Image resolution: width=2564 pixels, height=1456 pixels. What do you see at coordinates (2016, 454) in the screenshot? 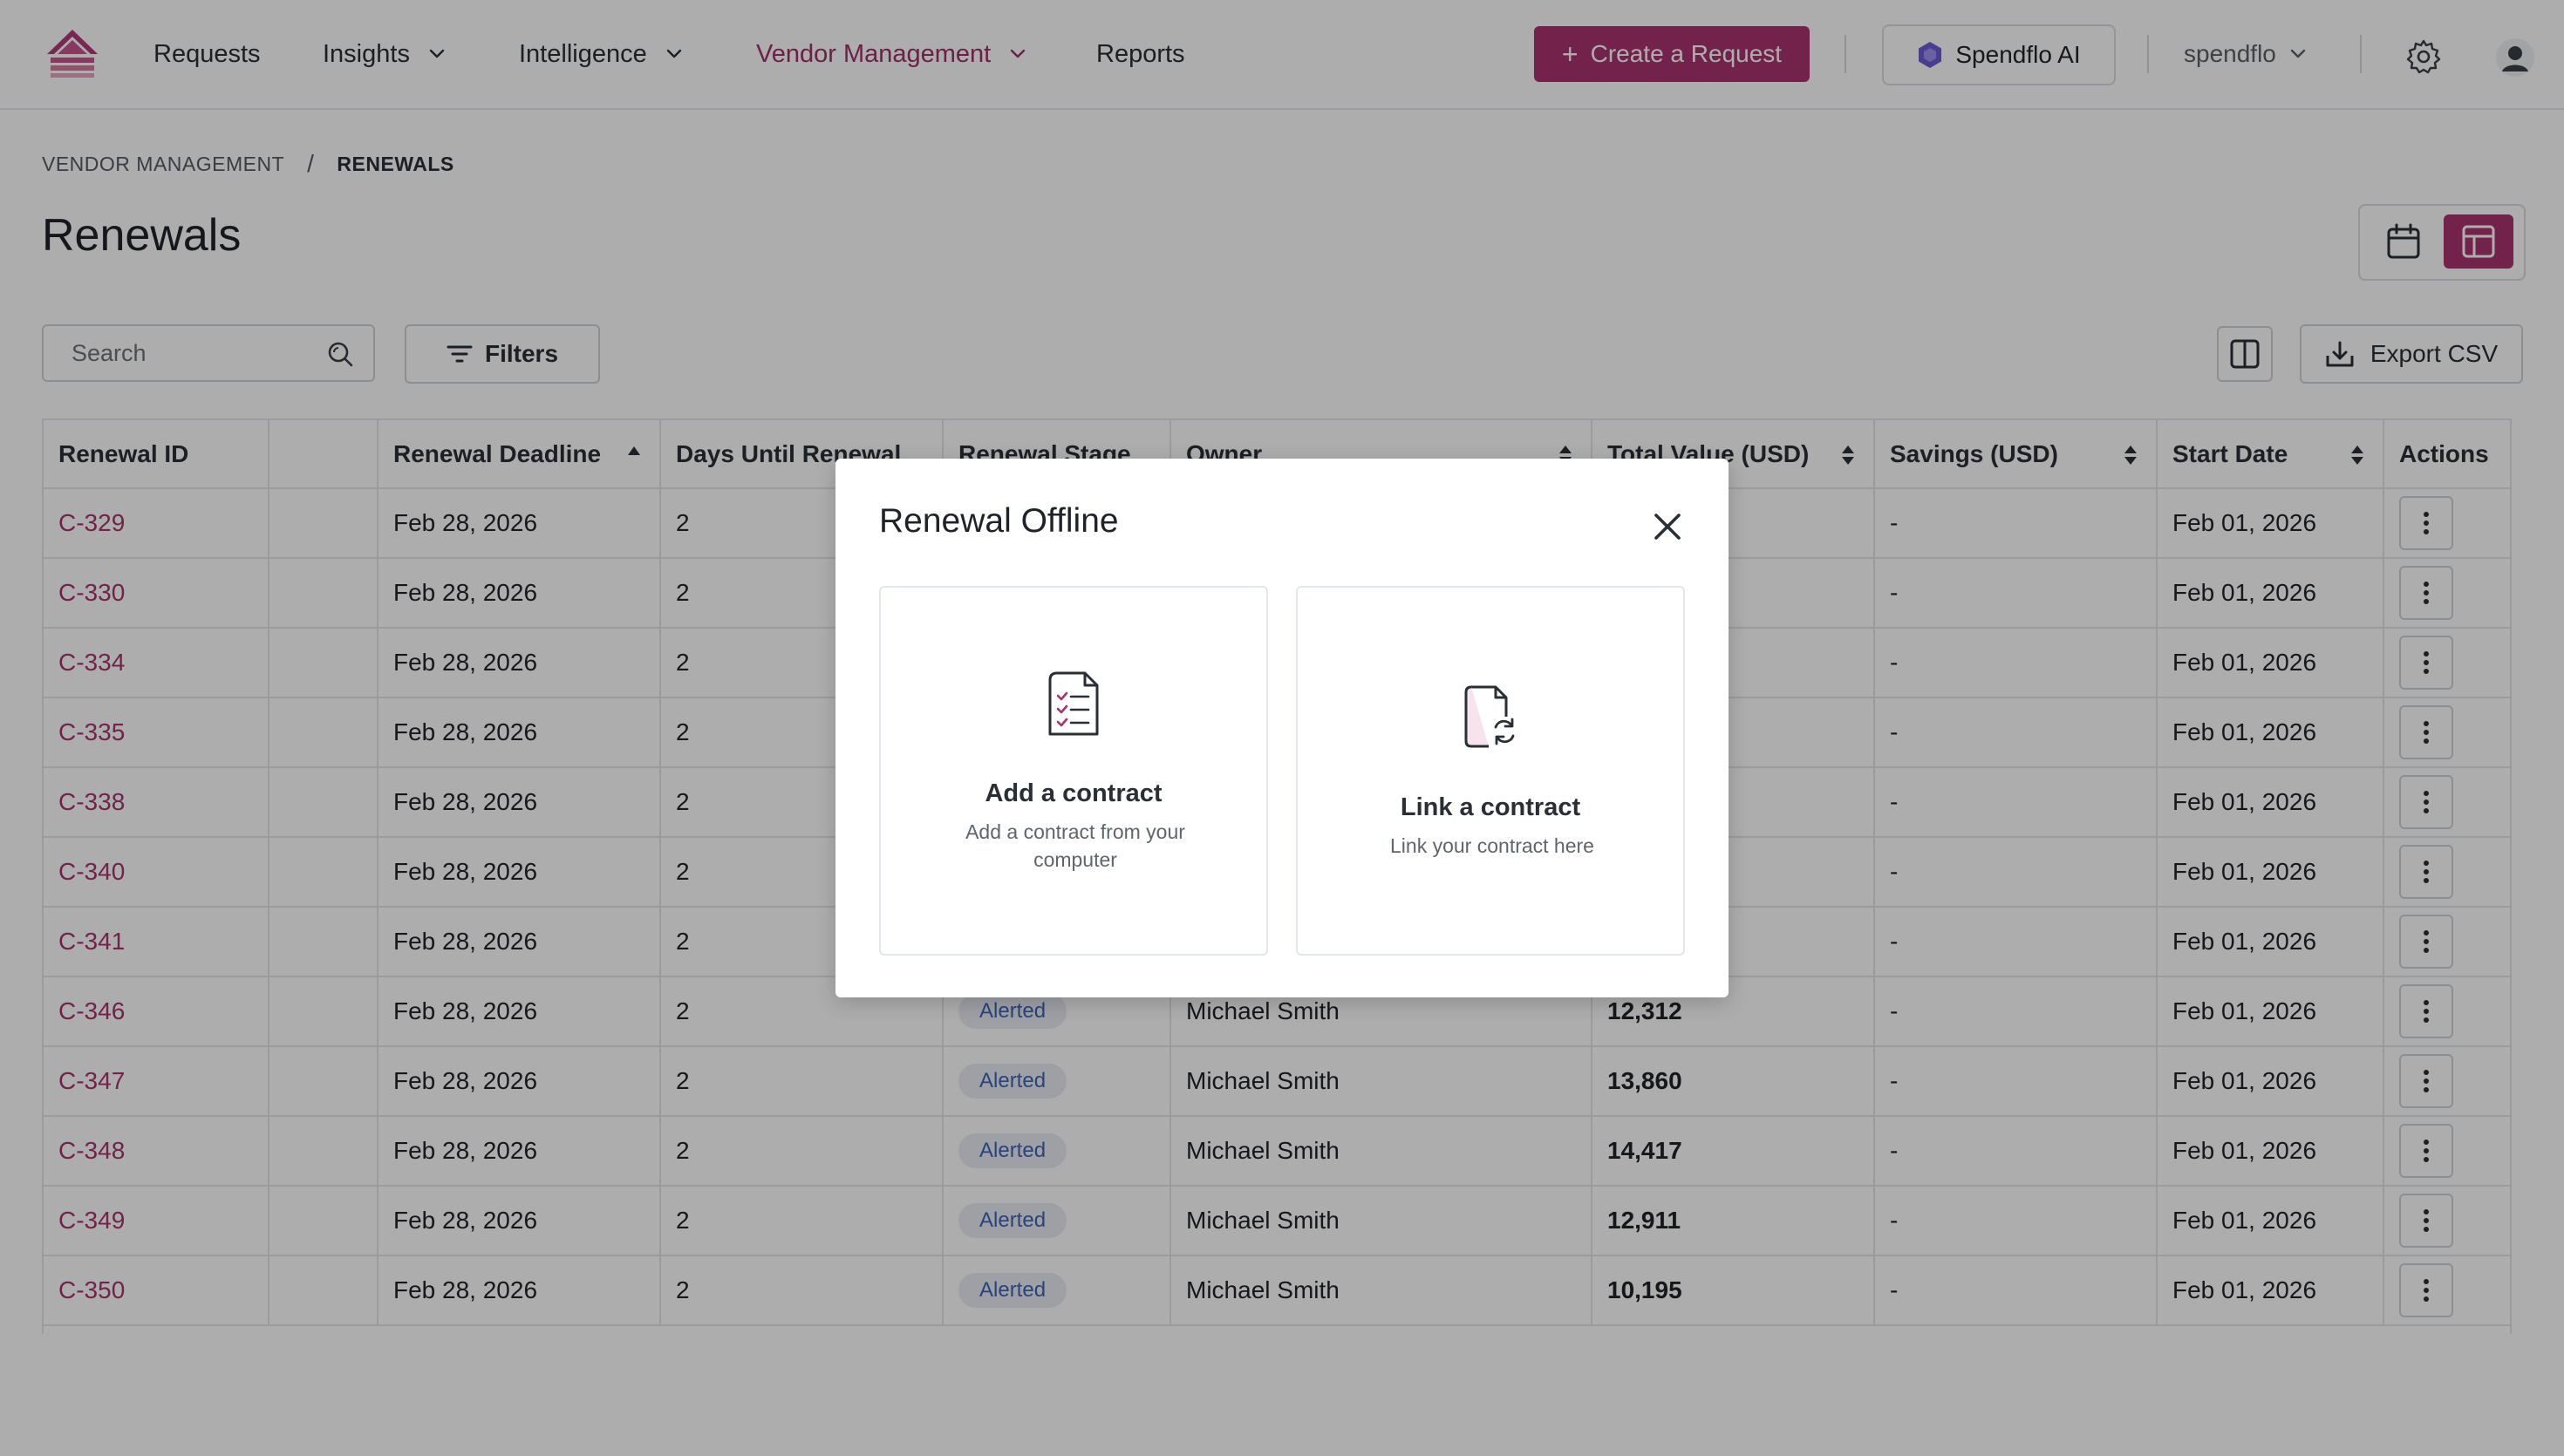
I see `column-header-savings: Savings (USD)` at bounding box center [2016, 454].